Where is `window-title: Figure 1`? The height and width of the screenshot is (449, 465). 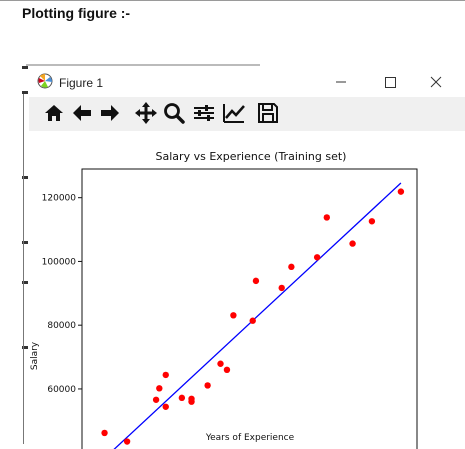
window-title: Figure 1 is located at coordinates (81, 83).